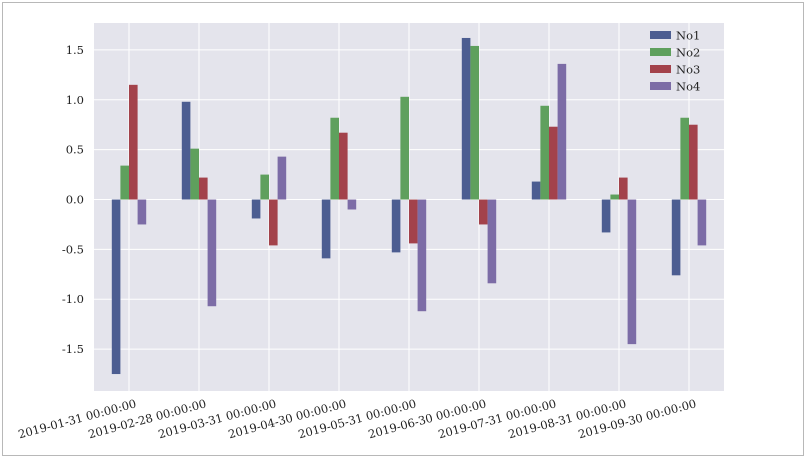 The image size is (808, 460). I want to click on x-tick-label: 2019-09-30 00:00:00, so click(637, 418).